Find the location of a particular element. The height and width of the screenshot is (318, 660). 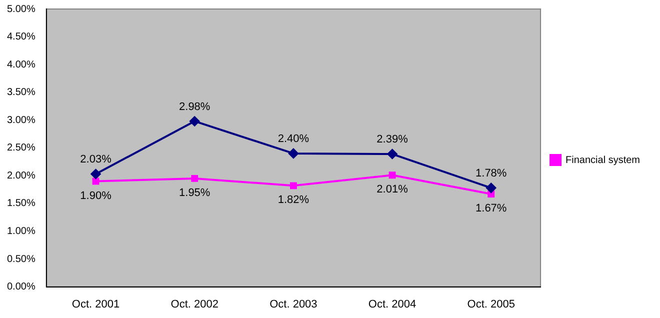

data-label: 1.82% is located at coordinates (294, 200).